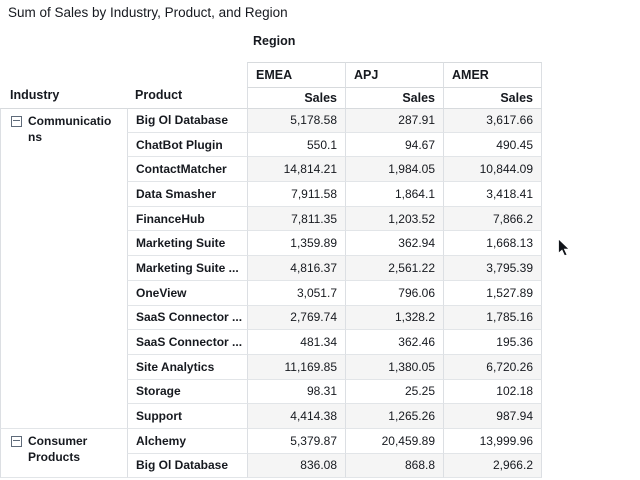 This screenshot has height=480, width=640. I want to click on mouse-cursor-icon, so click(564, 247).